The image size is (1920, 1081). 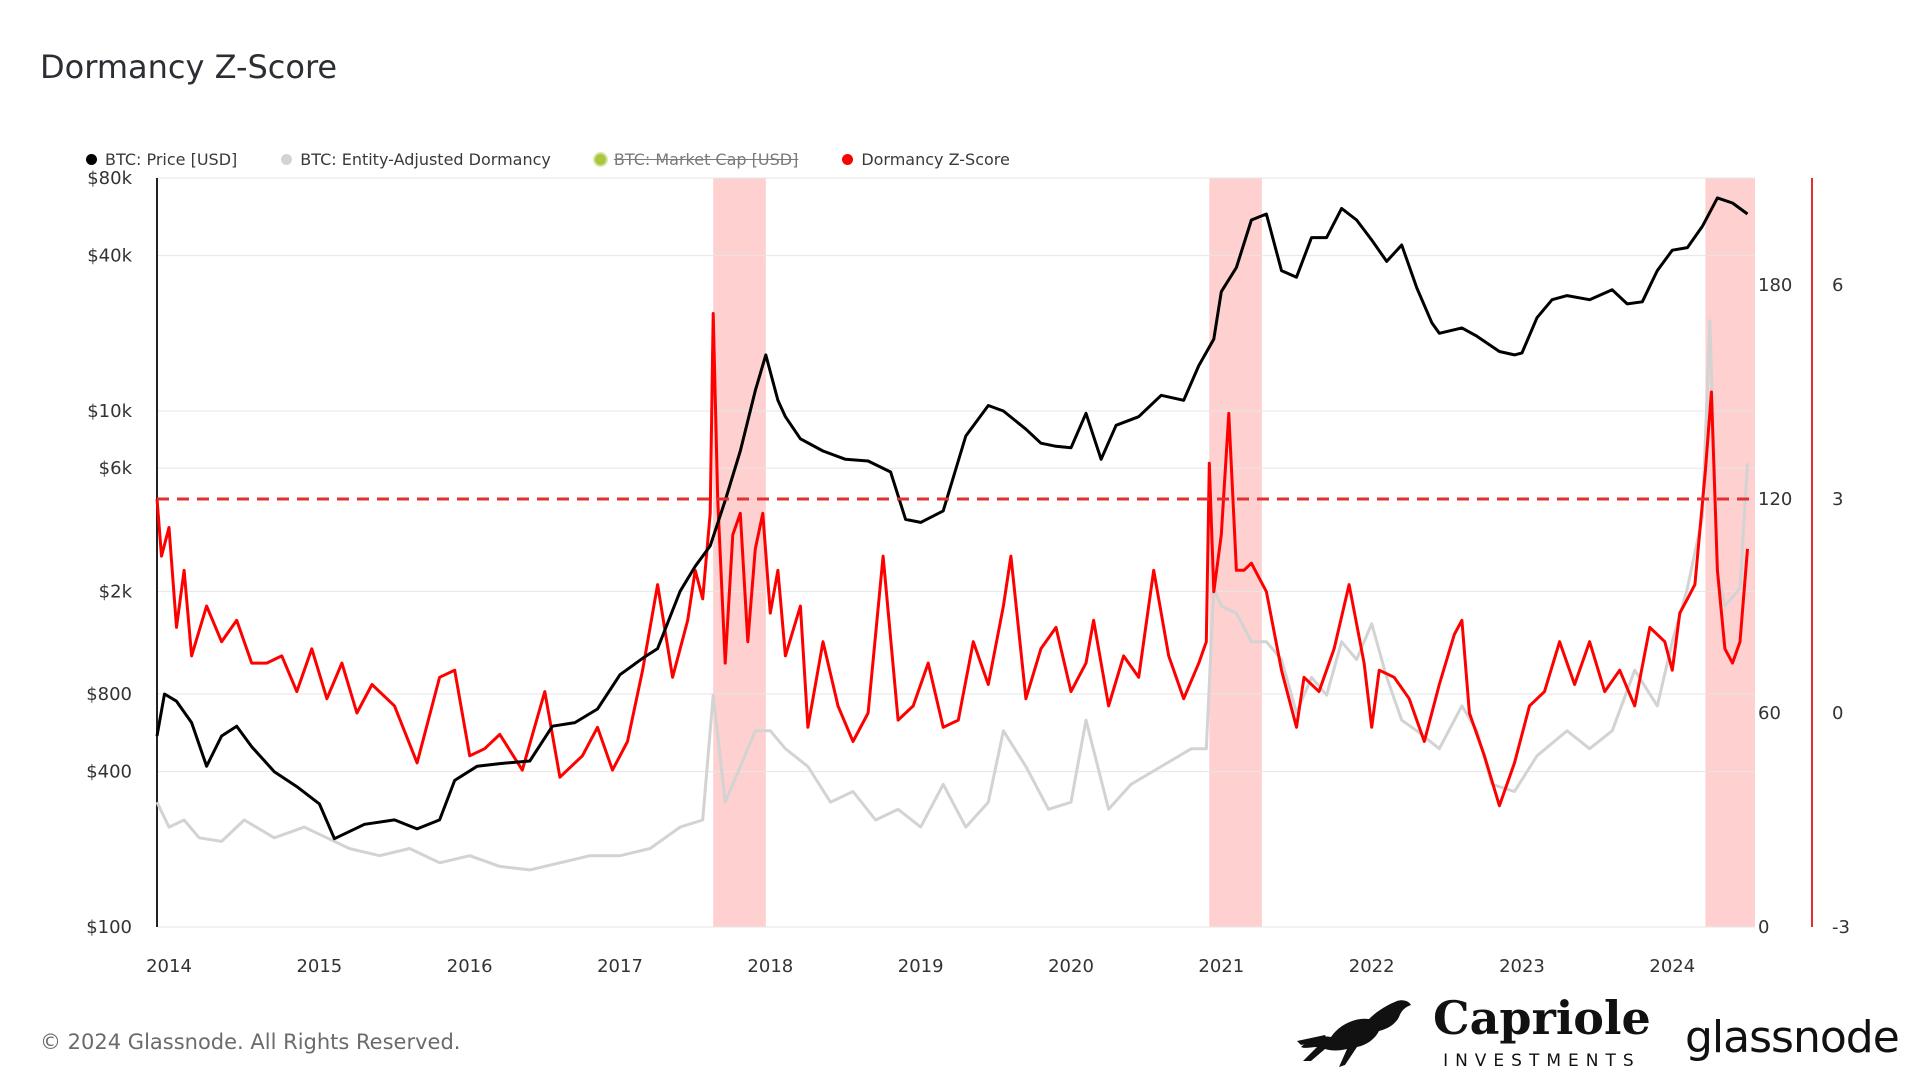 What do you see at coordinates (1841, 927) in the screenshot?
I see `zscore-tick-label-3: -3` at bounding box center [1841, 927].